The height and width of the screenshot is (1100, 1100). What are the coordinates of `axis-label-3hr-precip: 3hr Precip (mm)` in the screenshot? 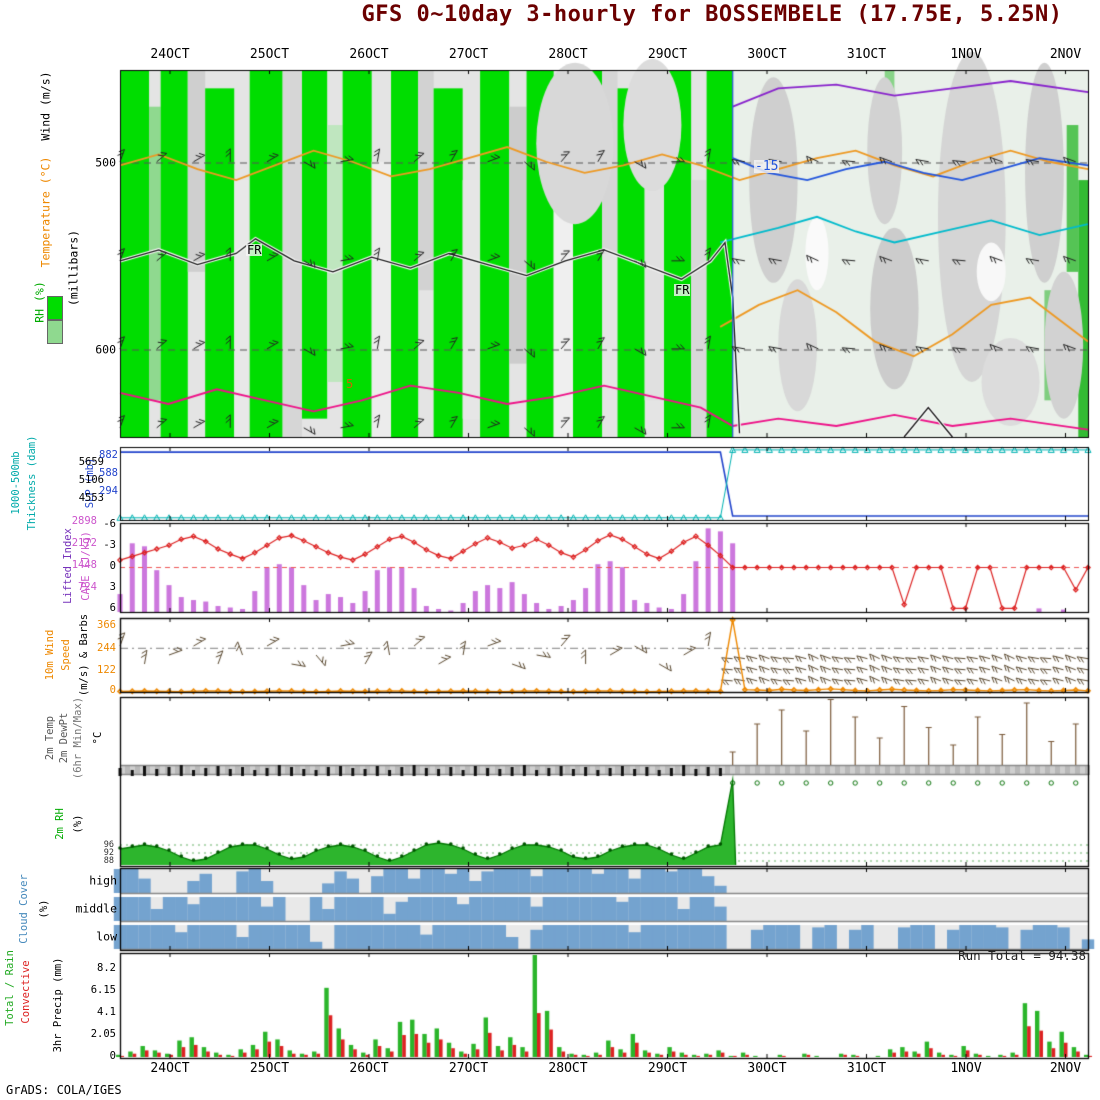 It's located at (57, 1005).